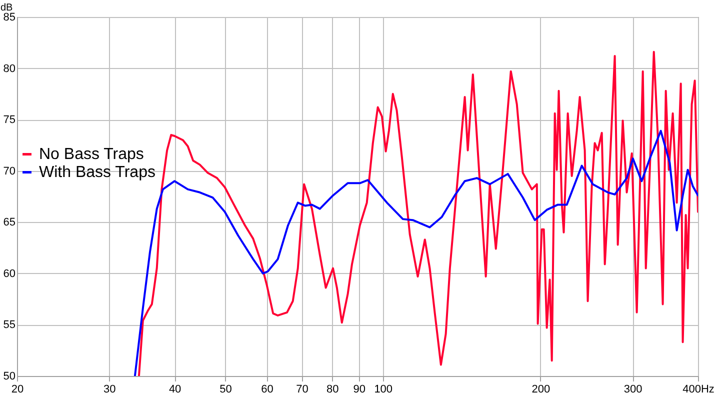  Describe the element at coordinates (633, 389) in the screenshot. I see `x-tick-label: 300` at that location.